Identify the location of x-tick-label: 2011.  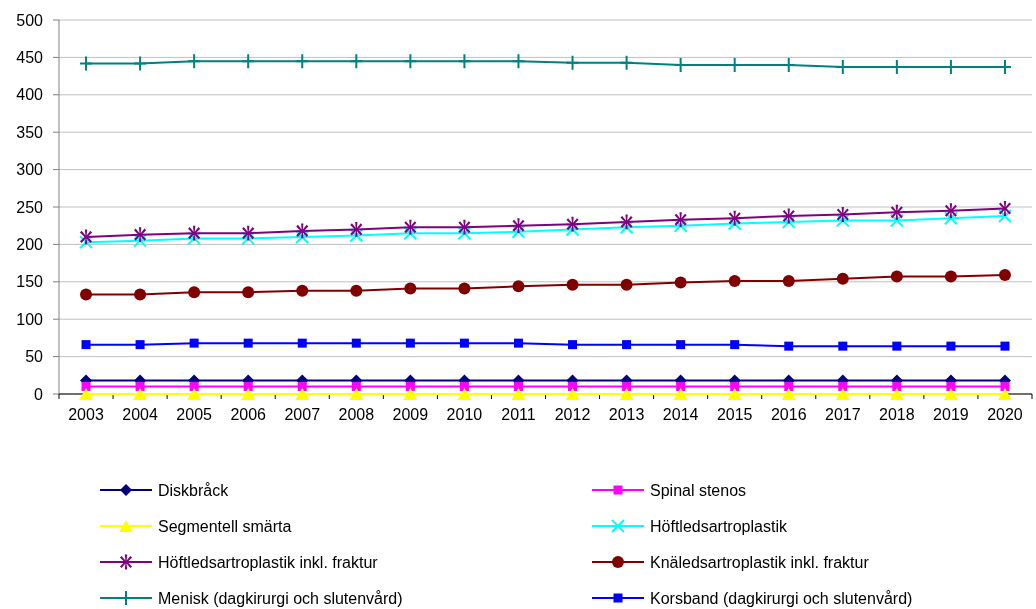
(518, 414).